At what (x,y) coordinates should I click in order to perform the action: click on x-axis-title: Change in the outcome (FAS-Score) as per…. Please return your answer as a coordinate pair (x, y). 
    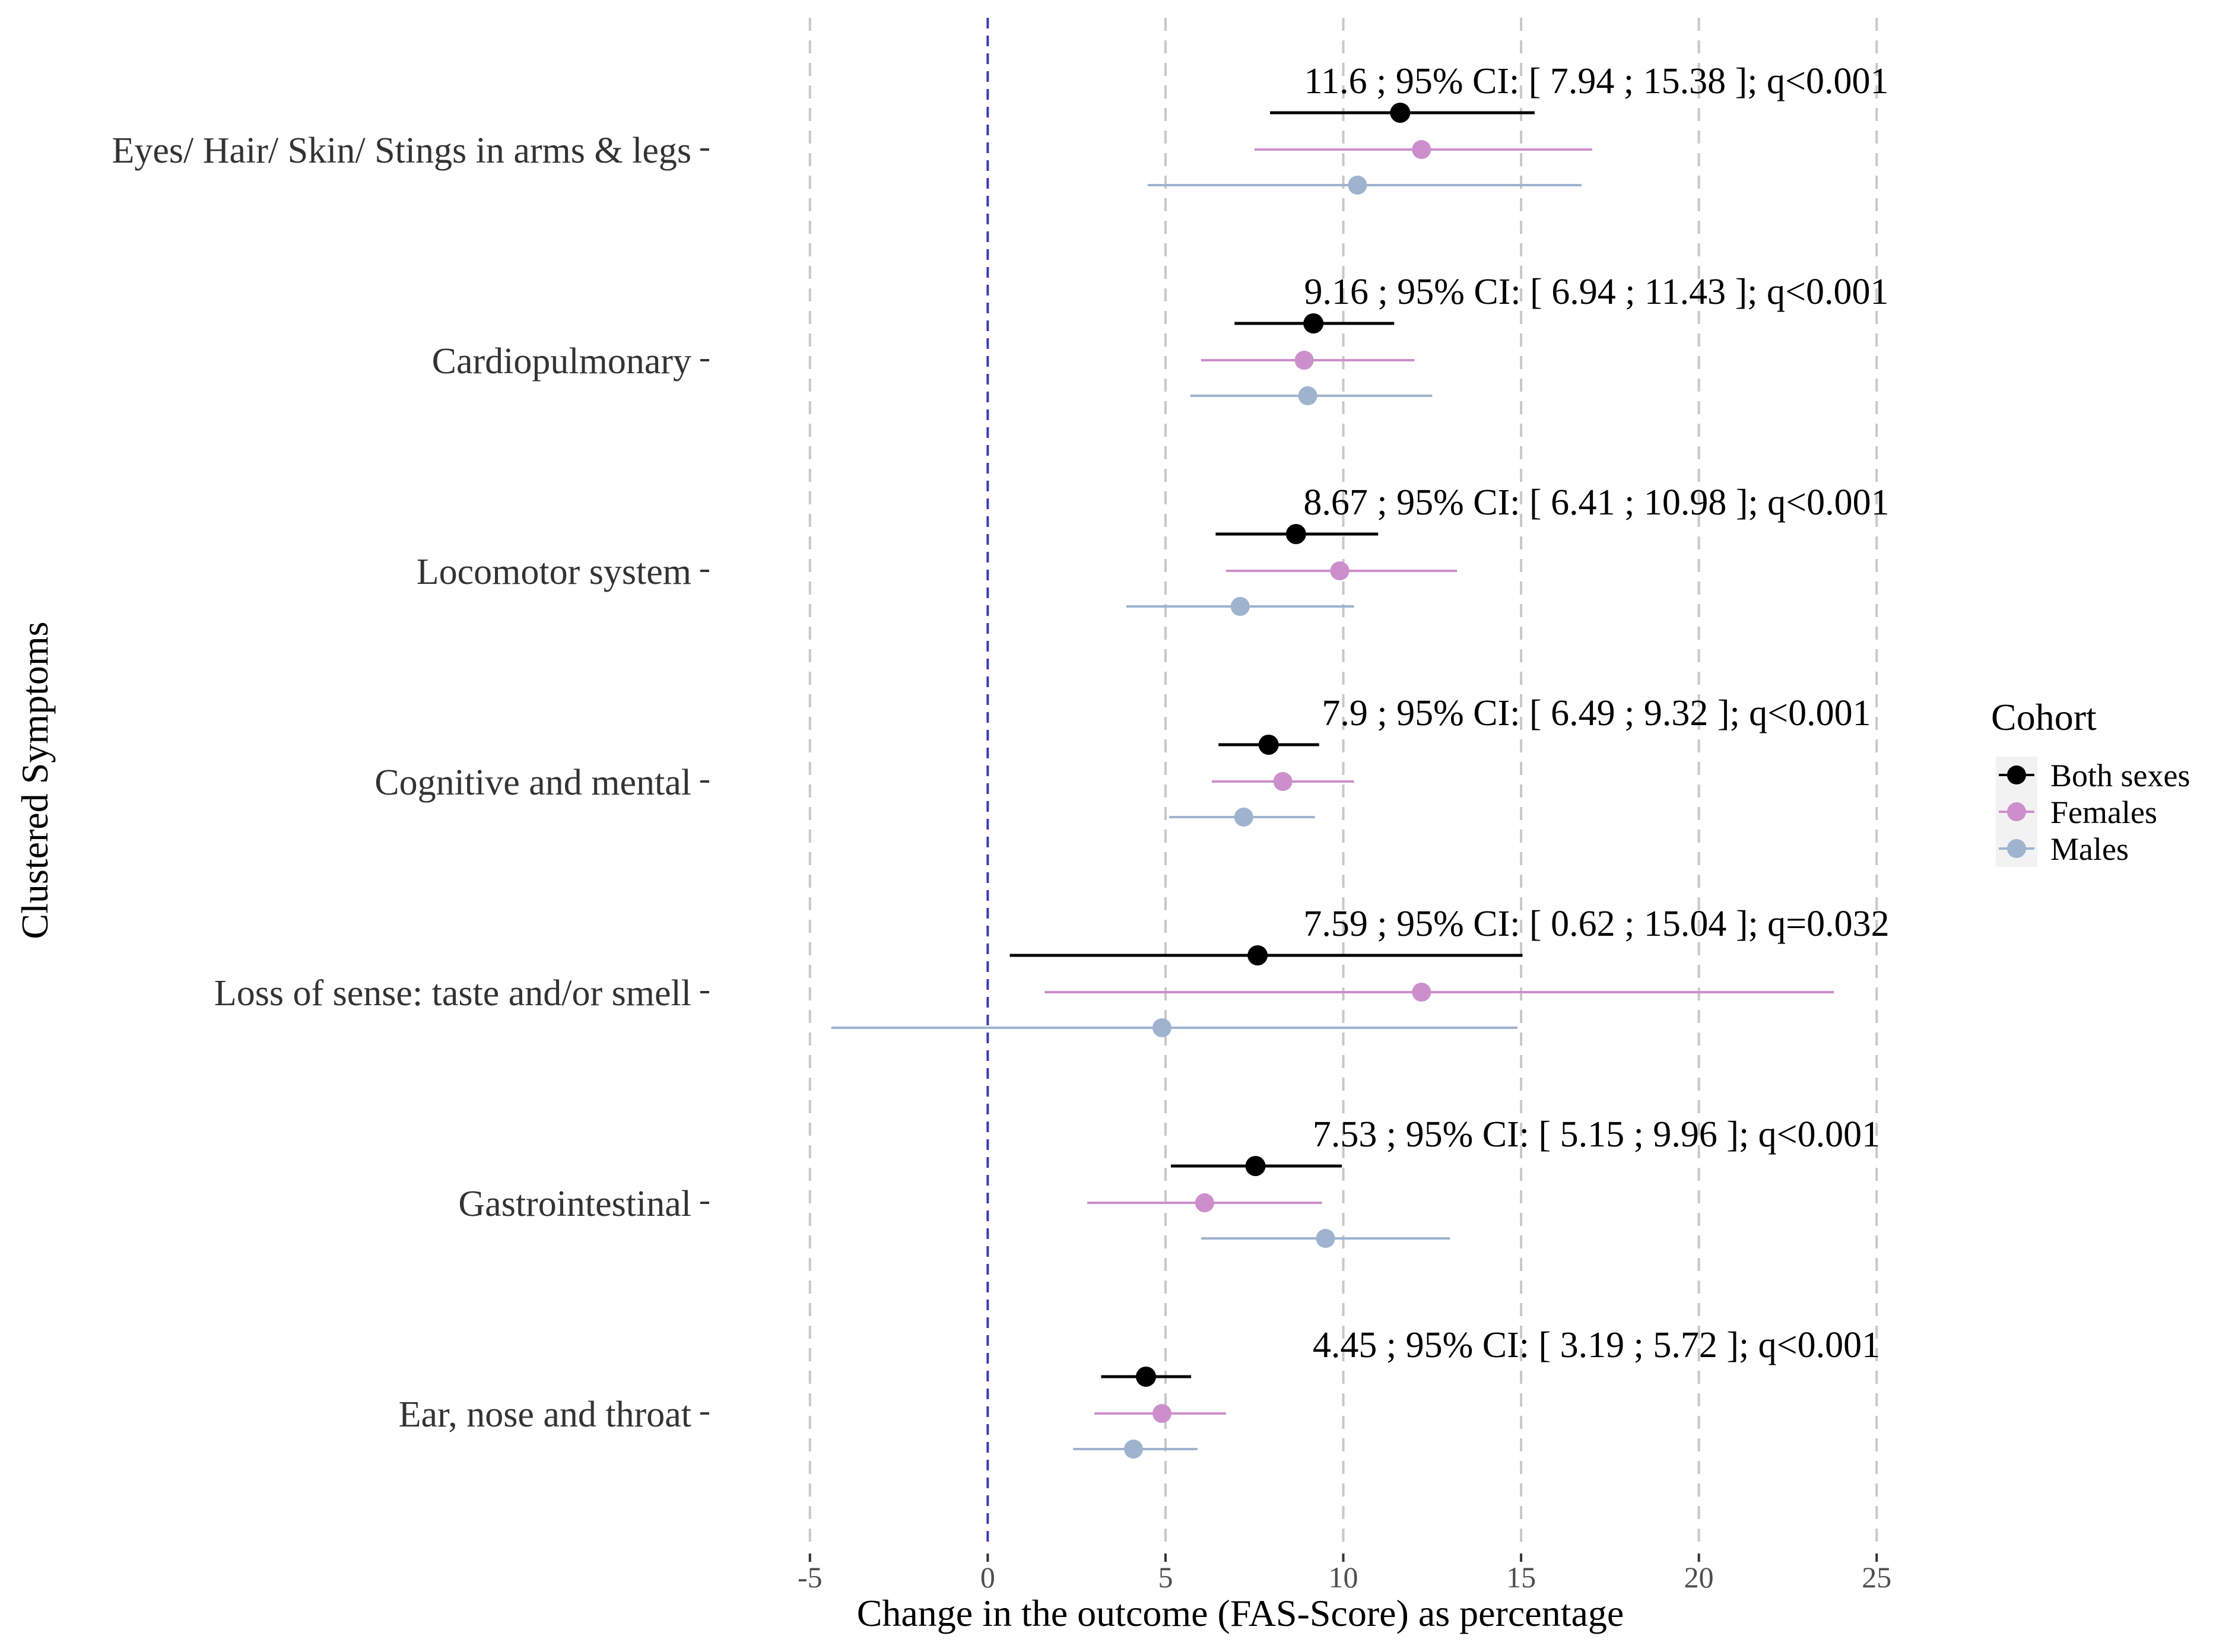
    Looking at the image, I should click on (1240, 1613).